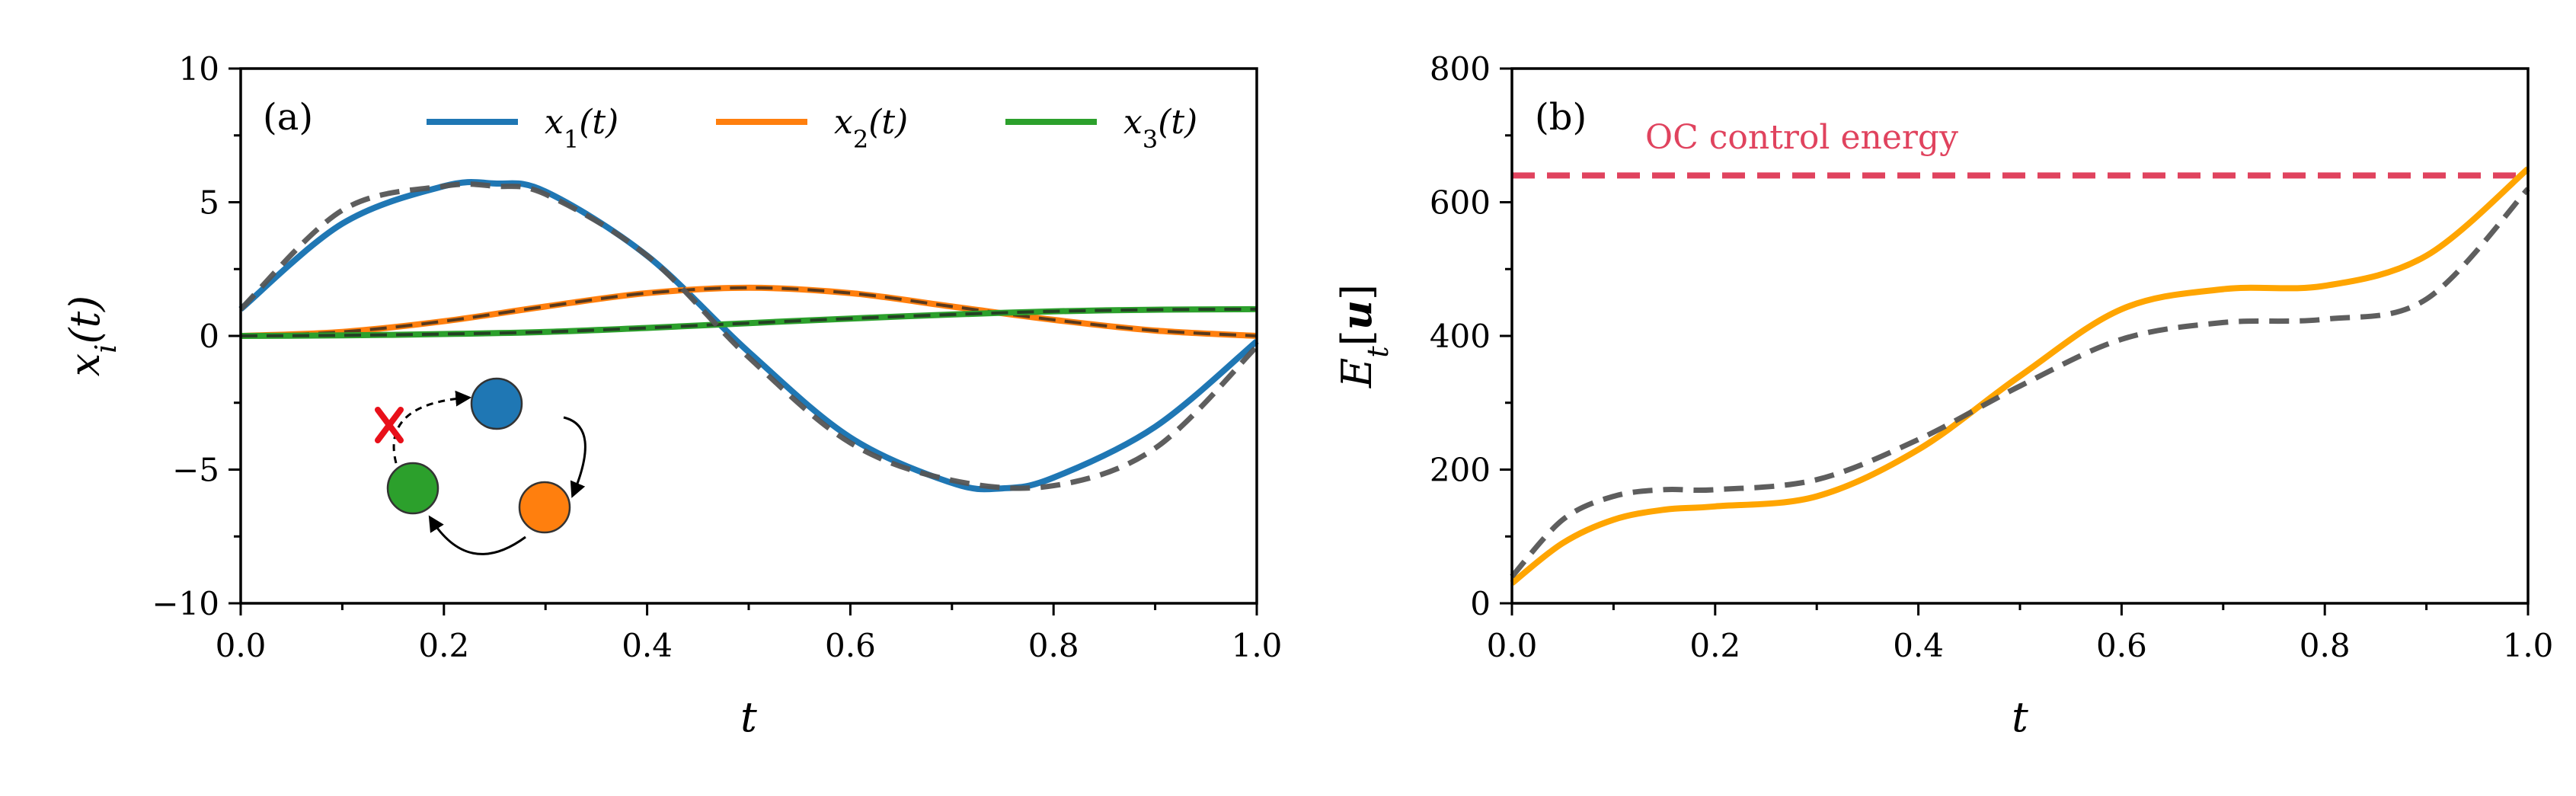 This screenshot has width=2576, height=796. I want to click on y-tick-label: 400, so click(1461, 336).